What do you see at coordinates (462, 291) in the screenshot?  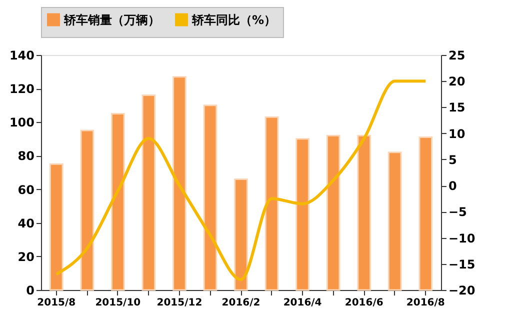 I see `y2-tick-label: −20` at bounding box center [462, 291].